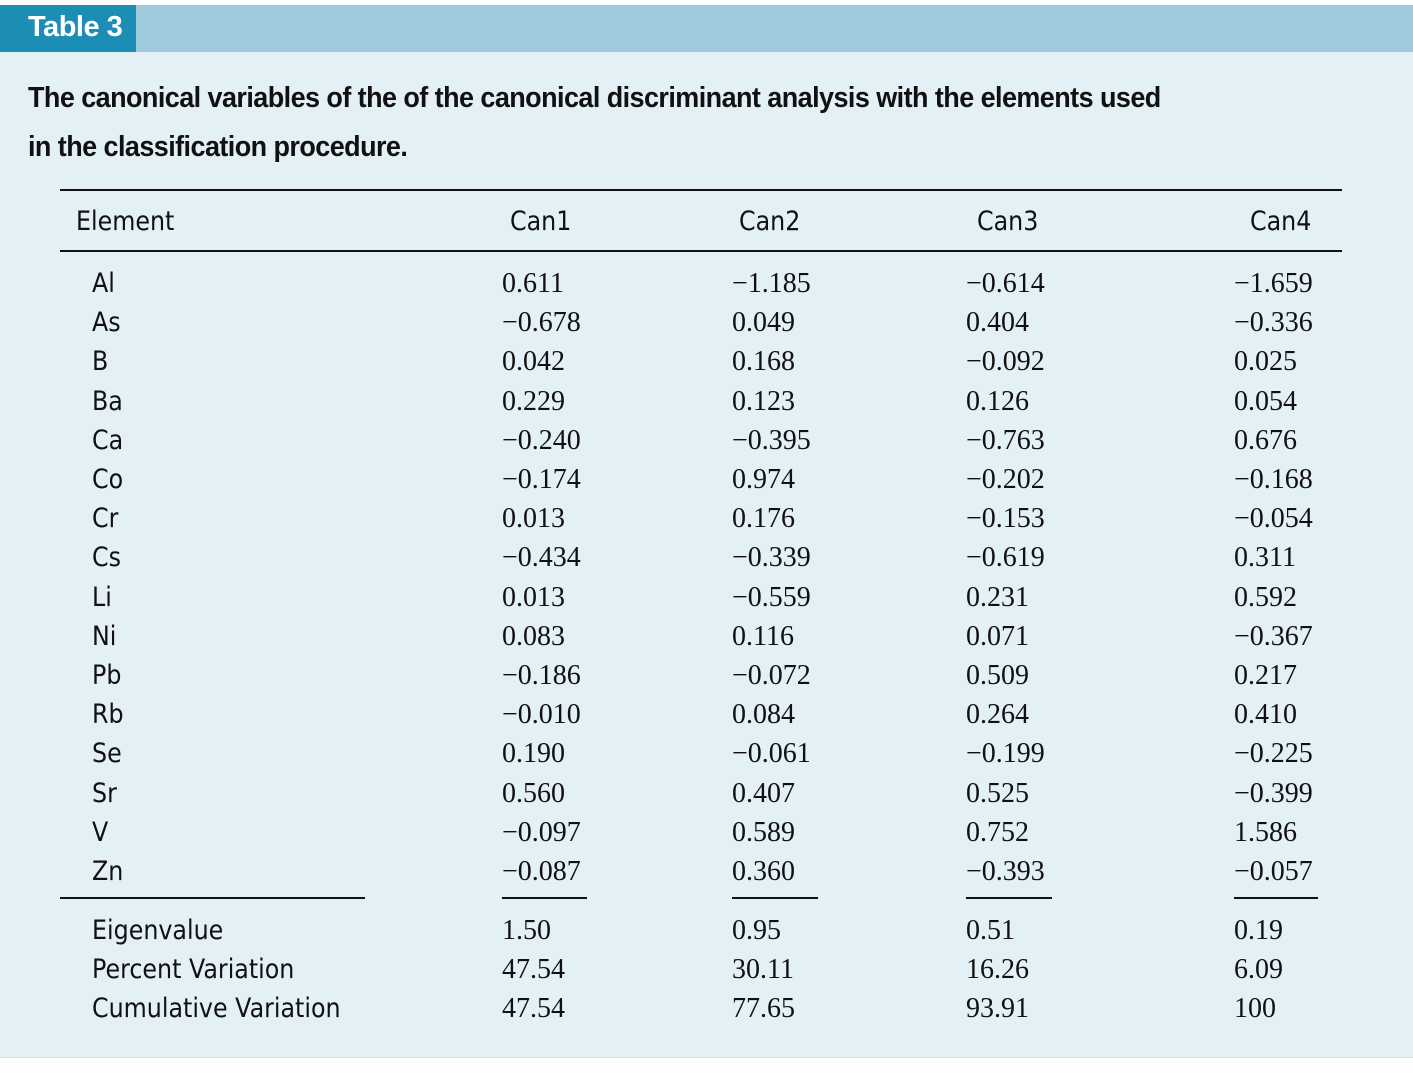 The image size is (1413, 1085). What do you see at coordinates (541, 558) in the screenshot?
I see `element-value: −0.434` at bounding box center [541, 558].